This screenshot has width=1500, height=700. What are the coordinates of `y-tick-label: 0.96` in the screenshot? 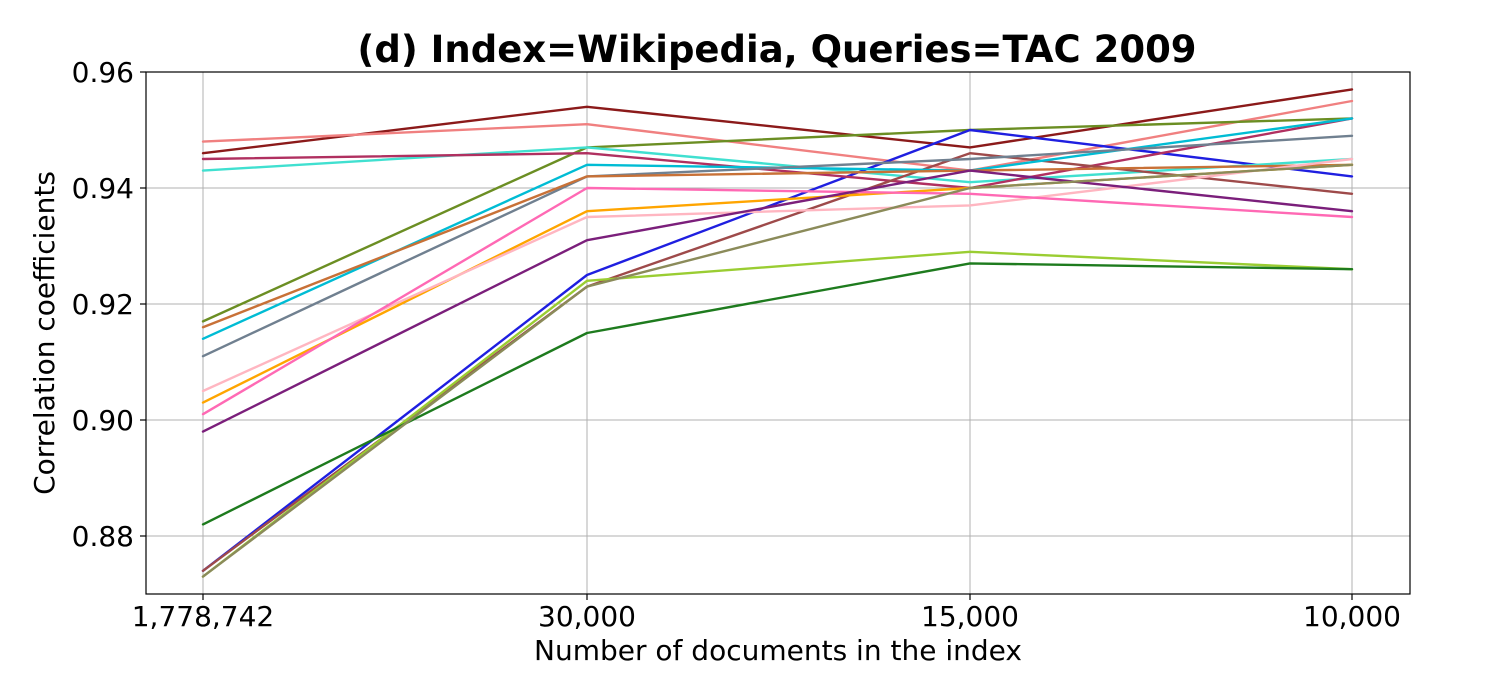 It's located at (103, 72).